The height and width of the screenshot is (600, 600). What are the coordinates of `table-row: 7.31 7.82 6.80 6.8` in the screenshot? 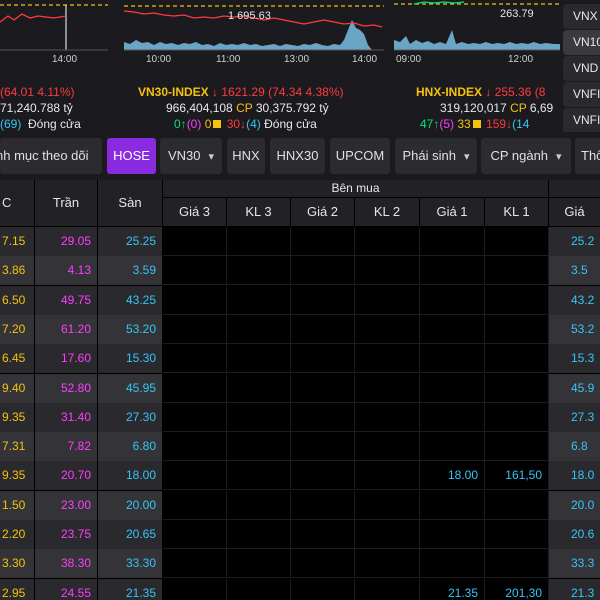 It's located at (300, 447).